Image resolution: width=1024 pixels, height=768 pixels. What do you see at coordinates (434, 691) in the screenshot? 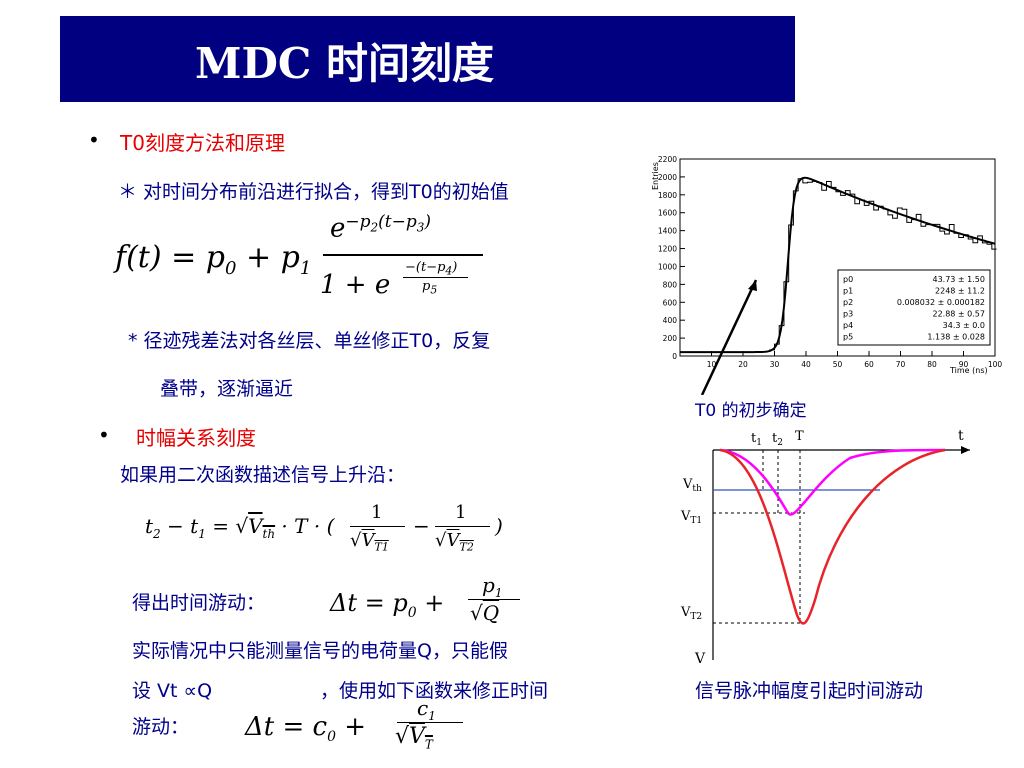
I see `section2-line-b2: ，使用如下函数来修正时间` at bounding box center [434, 691].